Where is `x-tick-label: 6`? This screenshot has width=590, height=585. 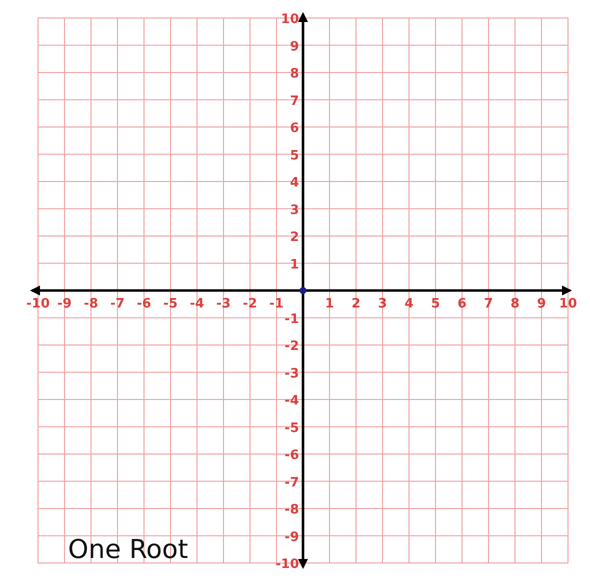
x-tick-label: 6 is located at coordinates (462, 304).